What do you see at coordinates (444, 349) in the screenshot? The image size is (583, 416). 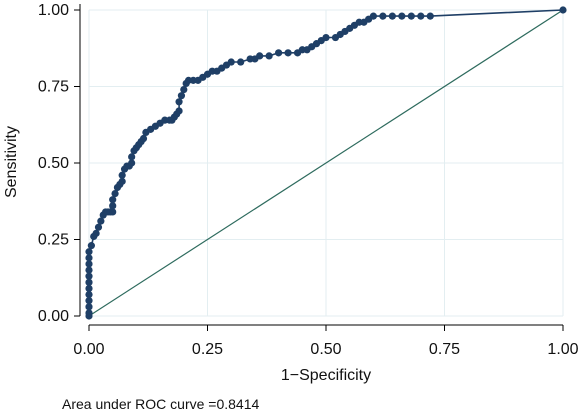 I see `x-tick-label-3: 0.75` at bounding box center [444, 349].